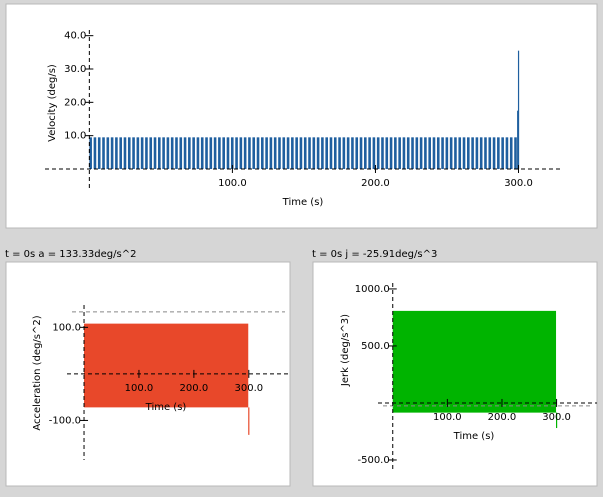 The image size is (603, 497). I want to click on y-axis-label: Acceleration (deg/s^2), so click(37, 372).